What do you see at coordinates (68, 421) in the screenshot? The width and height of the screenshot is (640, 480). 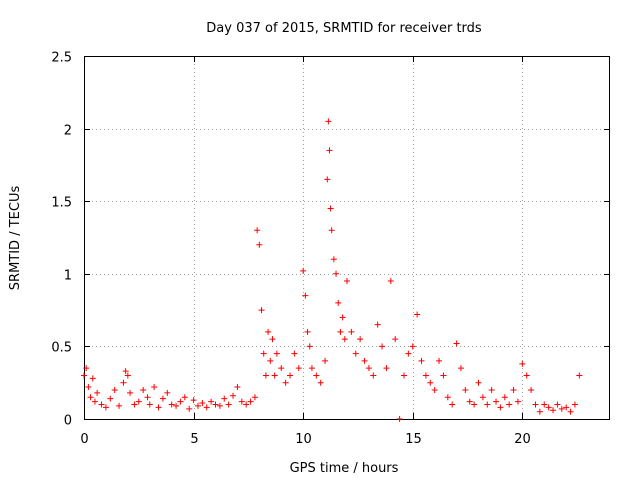 I see `y-tick-label: 0` at bounding box center [68, 421].